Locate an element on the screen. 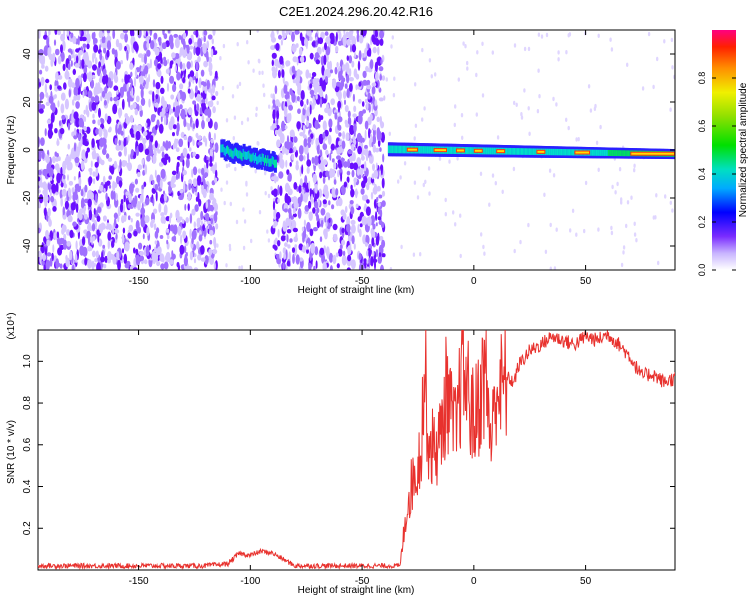 The width and height of the screenshot is (750, 600). heatmap-x-tick-label: -50 is located at coordinates (362, 281).